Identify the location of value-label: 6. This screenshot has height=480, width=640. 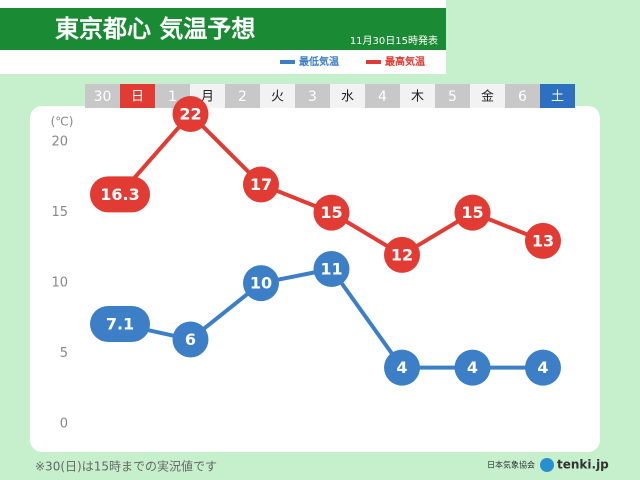
(190, 339).